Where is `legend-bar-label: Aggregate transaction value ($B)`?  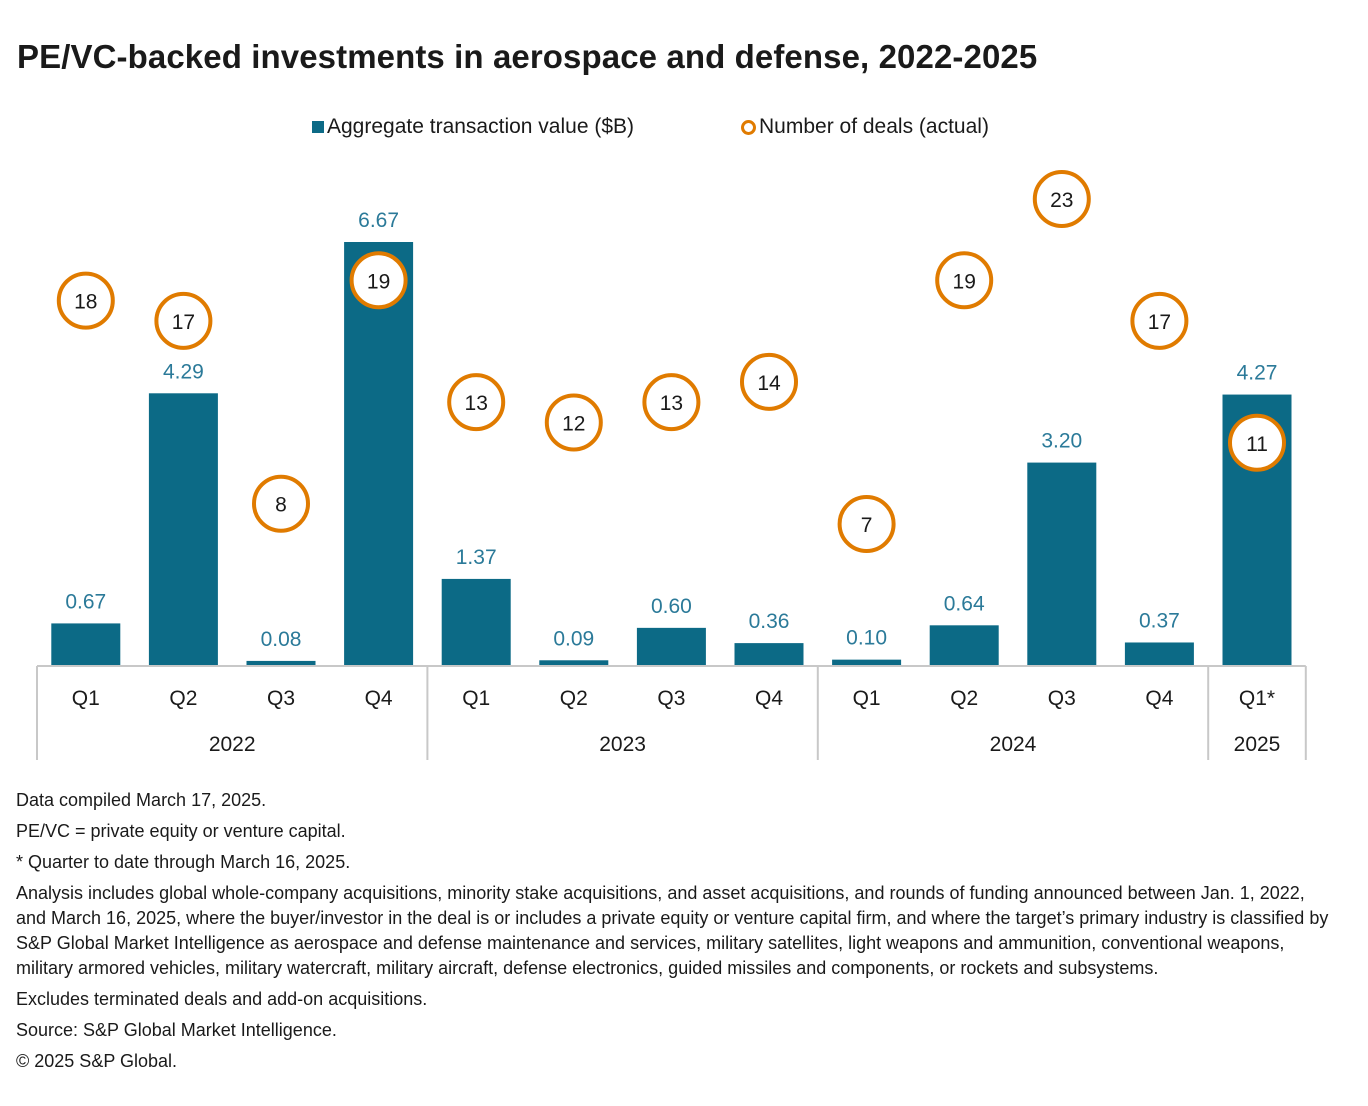 legend-bar-label: Aggregate transaction value ($B) is located at coordinates (481, 126).